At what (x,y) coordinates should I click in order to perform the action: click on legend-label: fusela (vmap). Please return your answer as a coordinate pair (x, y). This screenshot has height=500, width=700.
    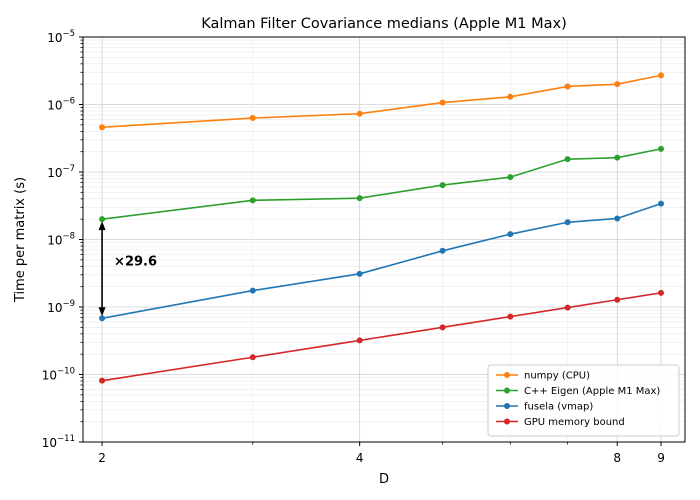
    Looking at the image, I should click on (558, 407).